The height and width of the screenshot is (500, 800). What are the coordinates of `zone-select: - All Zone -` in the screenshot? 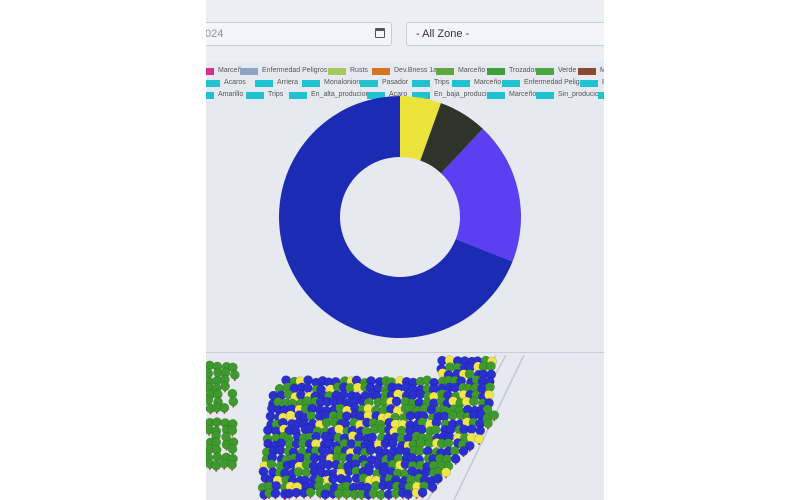 It's located at (505, 34).